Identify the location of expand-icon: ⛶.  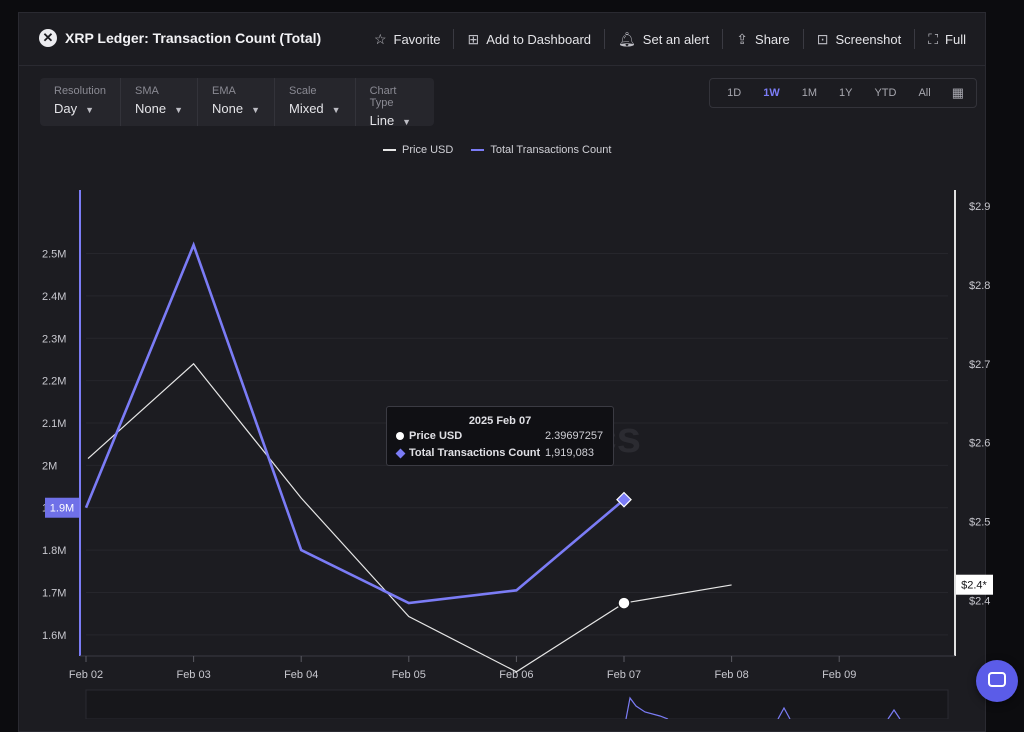
(933, 38).